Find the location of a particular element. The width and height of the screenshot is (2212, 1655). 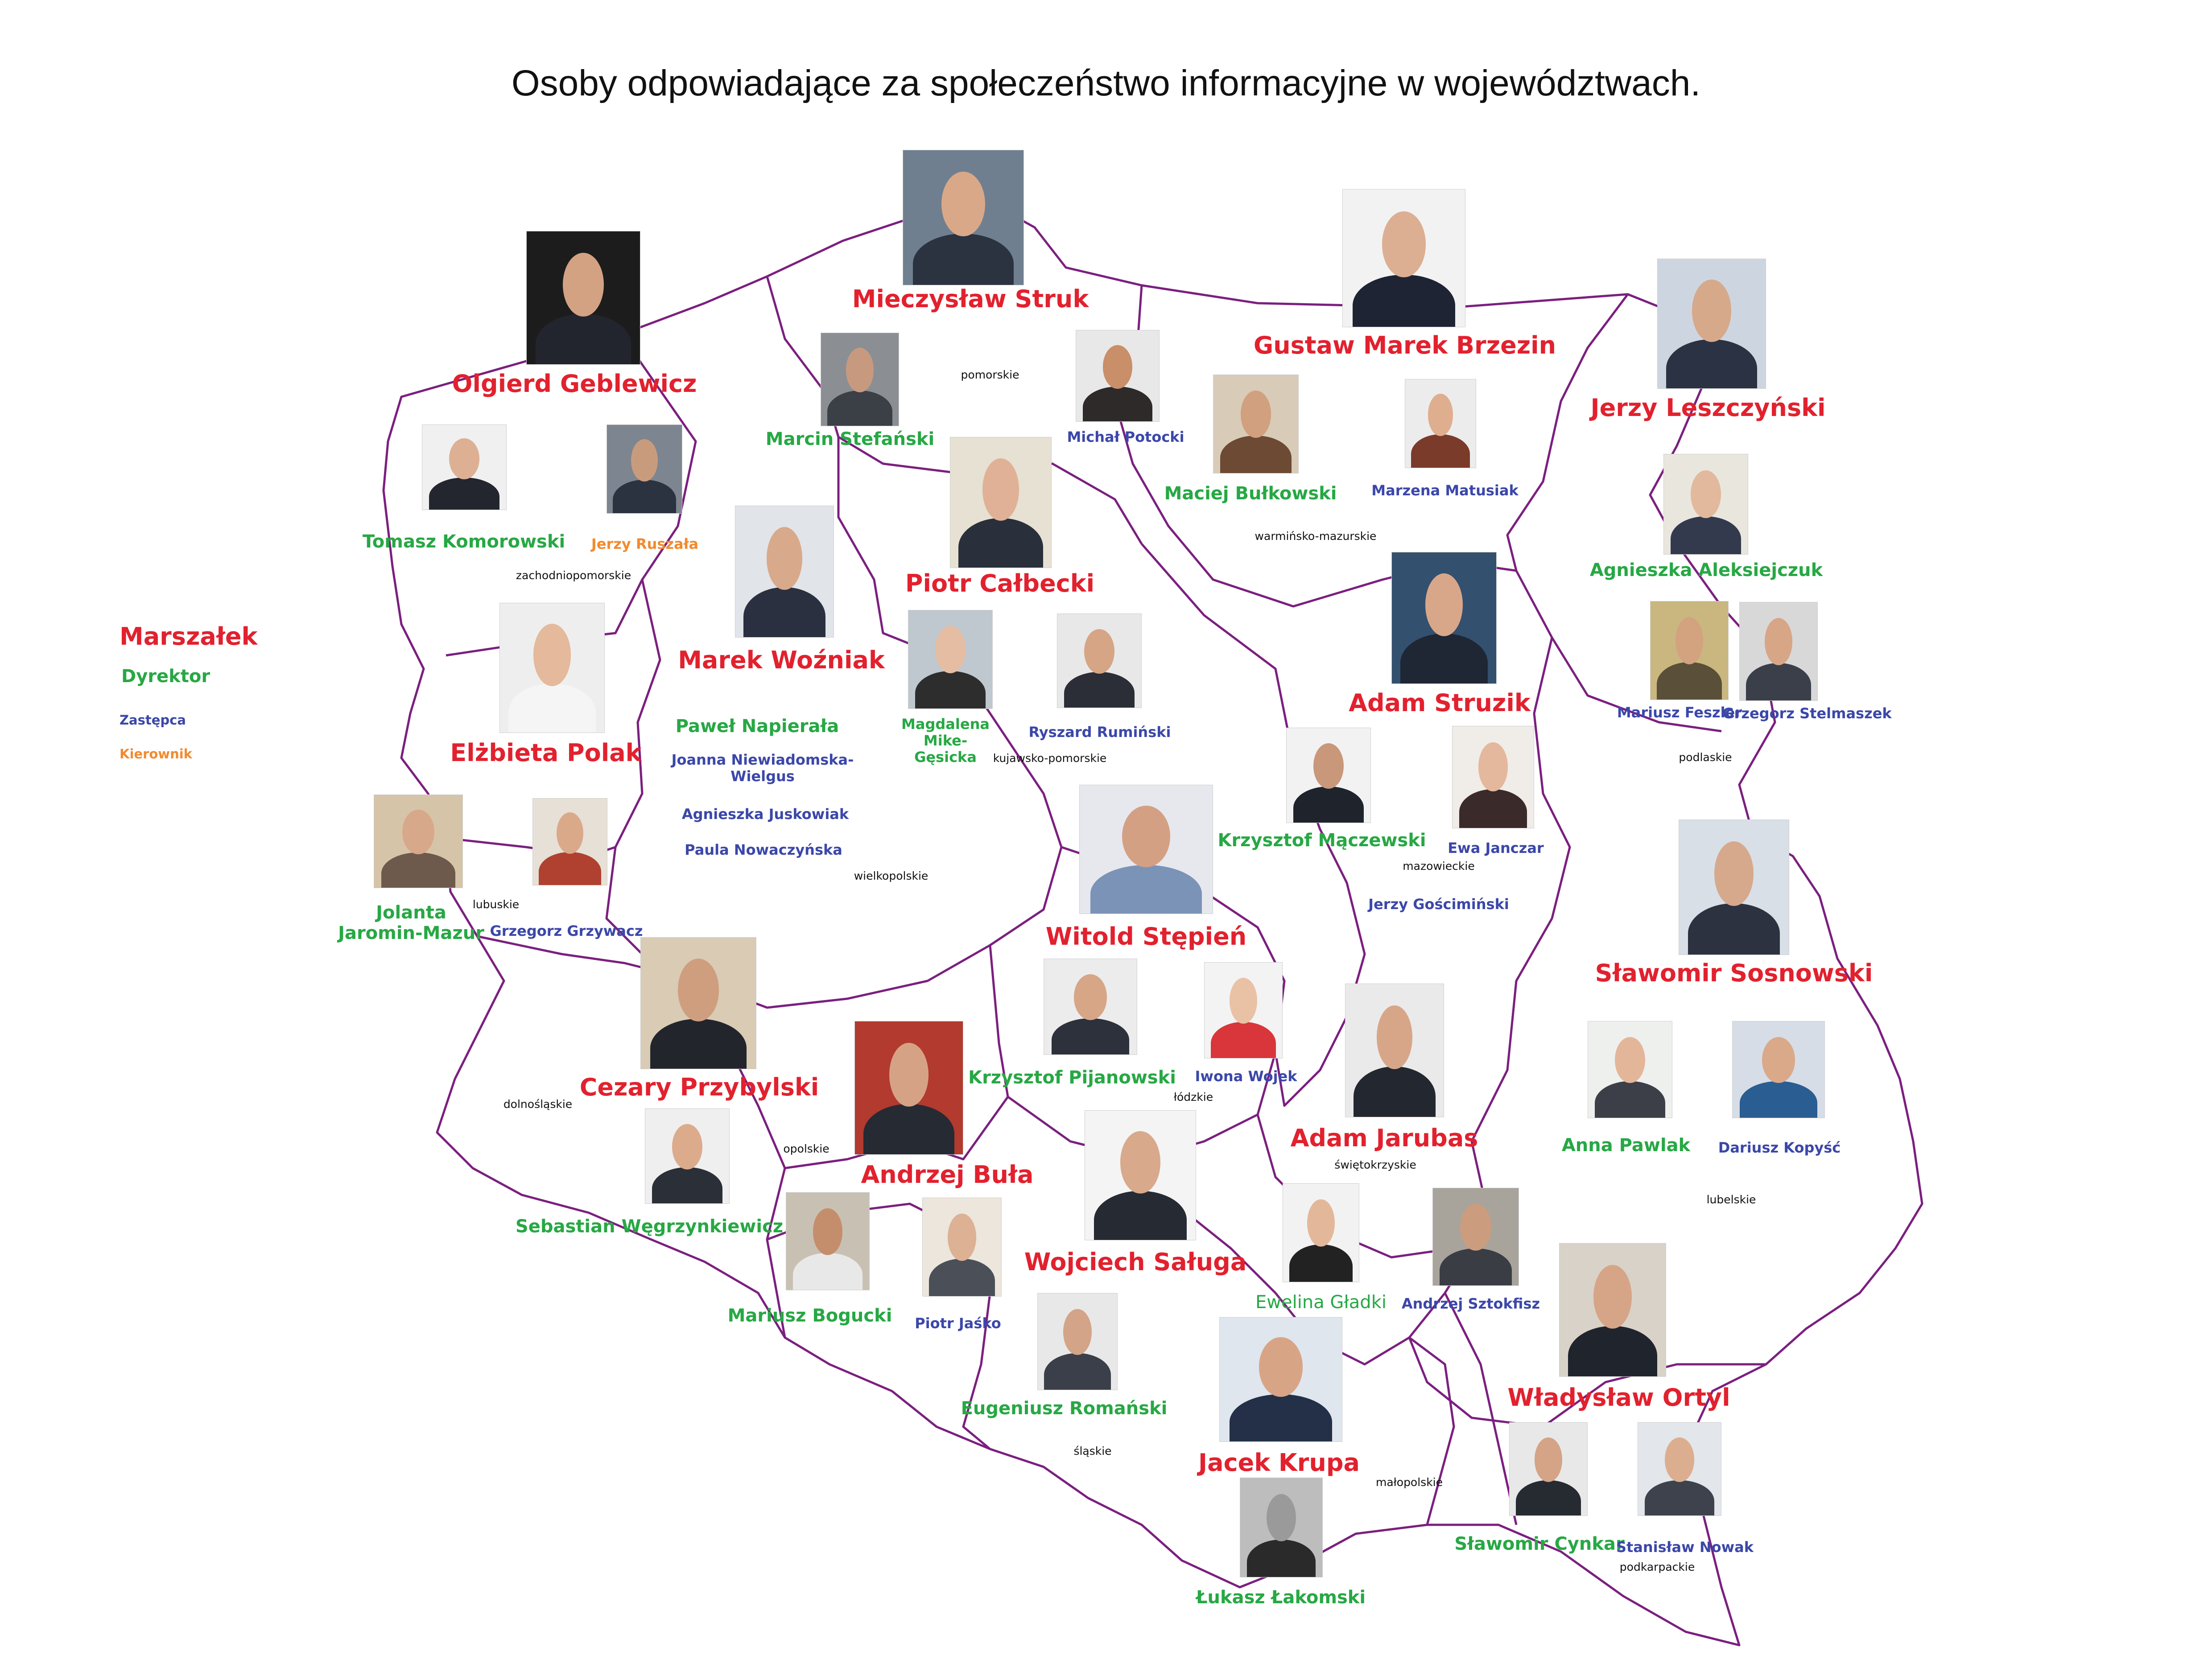

region-lubuskie: lubuskie is located at coordinates (496, 904).